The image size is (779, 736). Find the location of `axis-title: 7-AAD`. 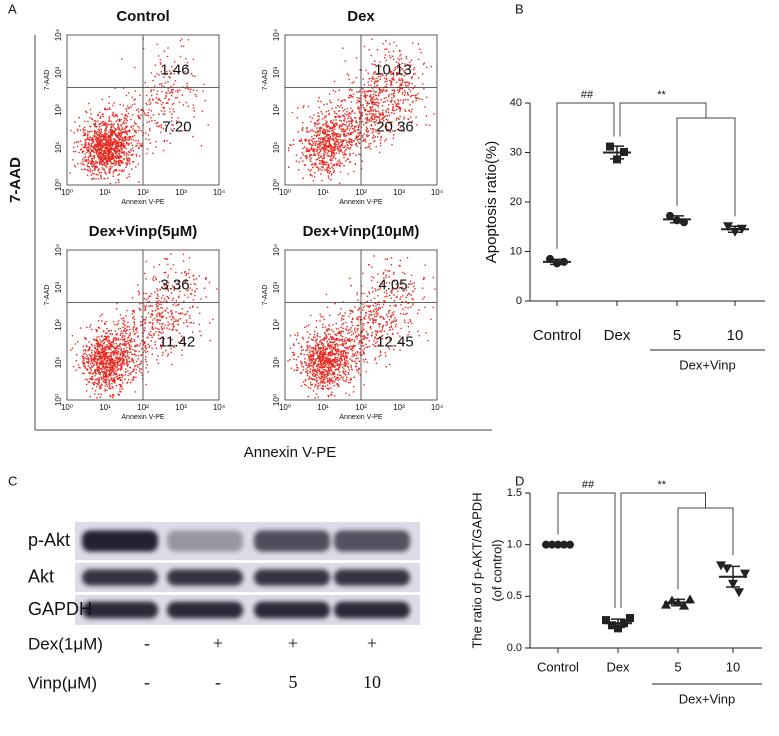

axis-title: 7-AAD is located at coordinates (15, 180).